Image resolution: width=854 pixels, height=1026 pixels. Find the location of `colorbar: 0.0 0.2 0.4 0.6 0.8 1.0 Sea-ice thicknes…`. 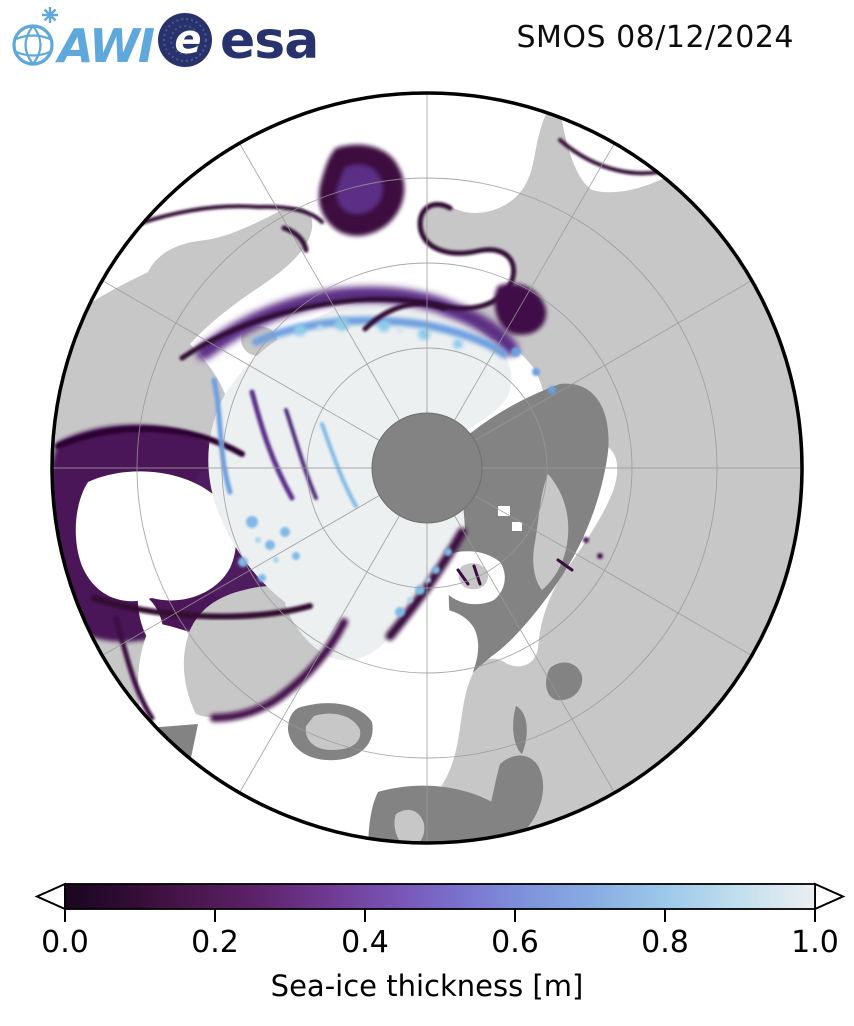

colorbar: 0.0 0.2 0.4 0.6 0.8 1.0 Sea-ice thicknes… is located at coordinates (440, 942).